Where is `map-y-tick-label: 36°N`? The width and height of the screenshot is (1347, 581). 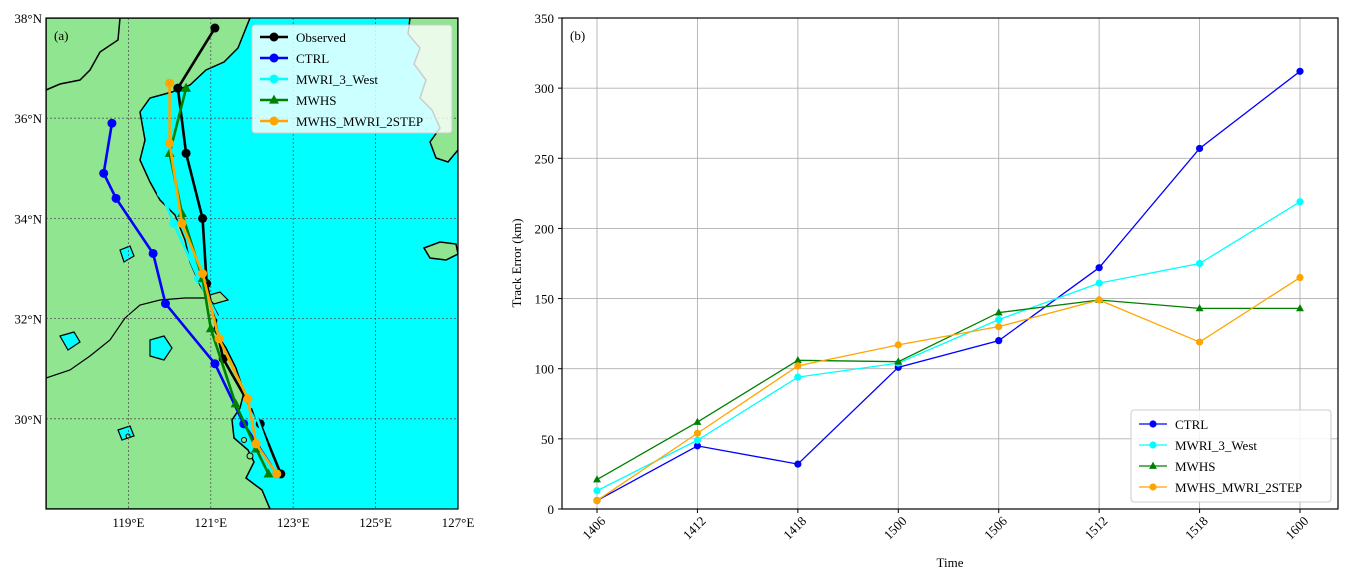
map-y-tick-label: 36°N is located at coordinates (28, 118).